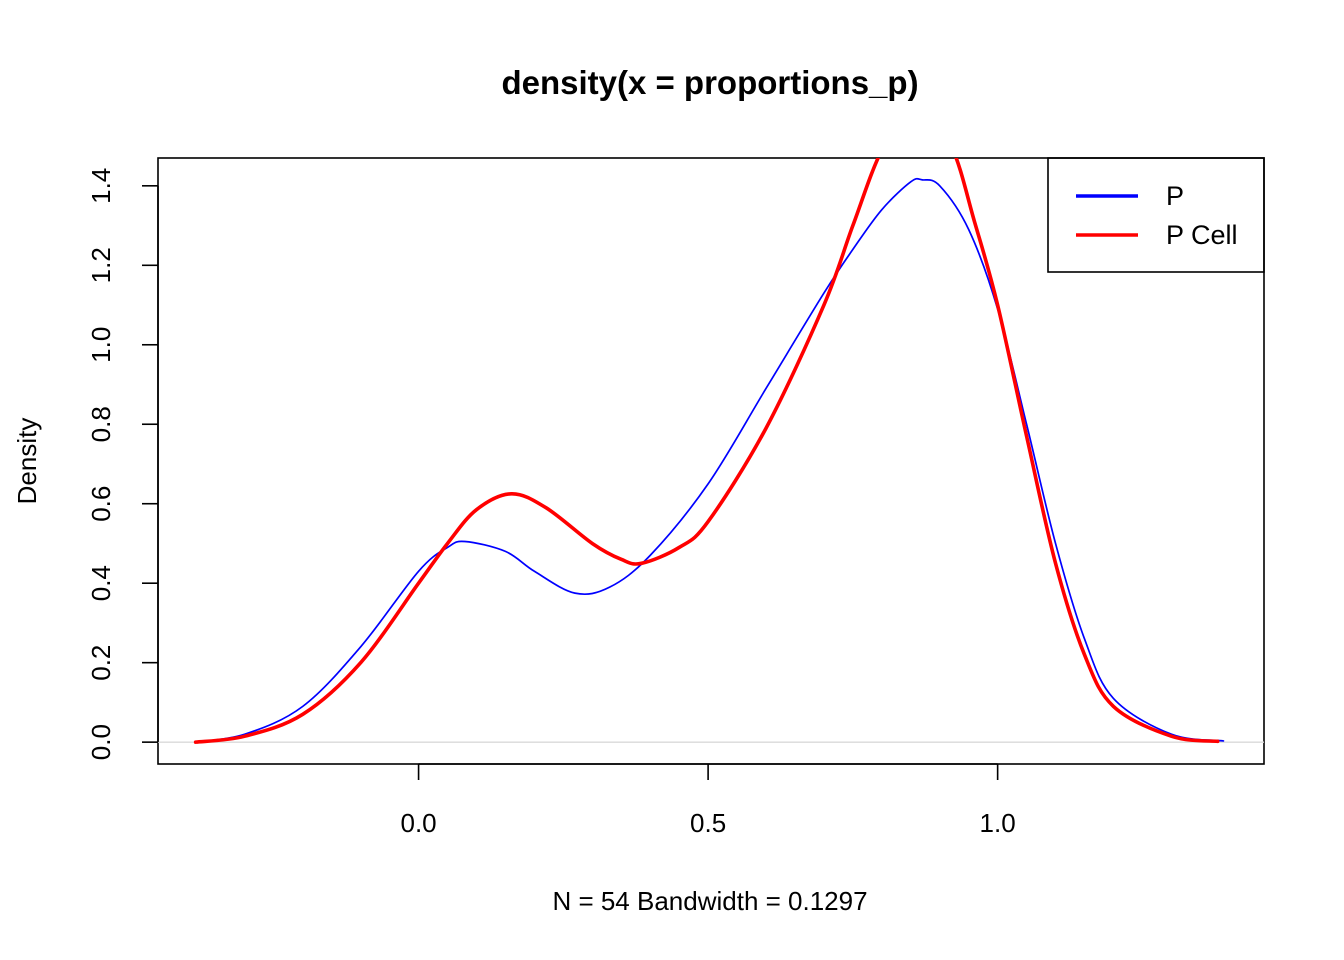 Image resolution: width=1344 pixels, height=960 pixels. Describe the element at coordinates (709, 82) in the screenshot. I see `chart-title: density(x = proportions_p)` at that location.